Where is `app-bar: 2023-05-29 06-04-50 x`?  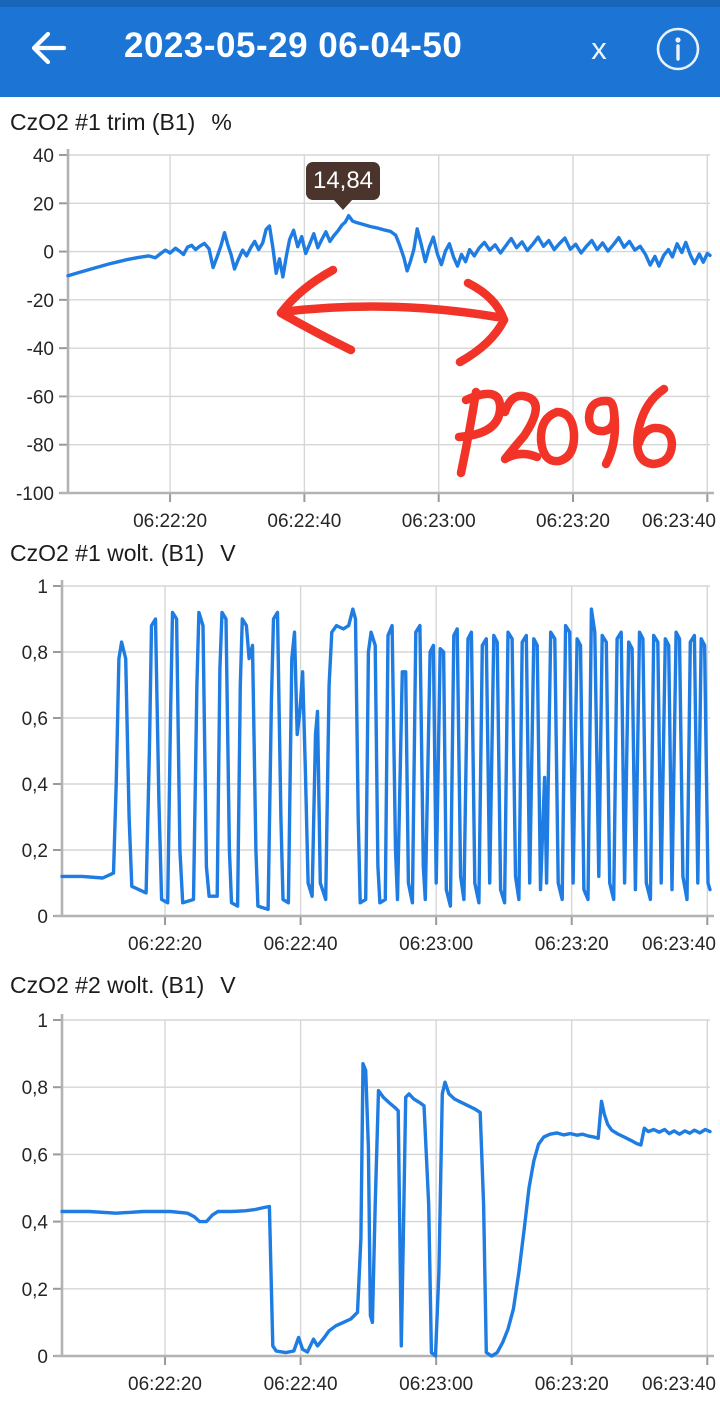
app-bar: 2023-05-29 06-04-50 x is located at coordinates (360, 48).